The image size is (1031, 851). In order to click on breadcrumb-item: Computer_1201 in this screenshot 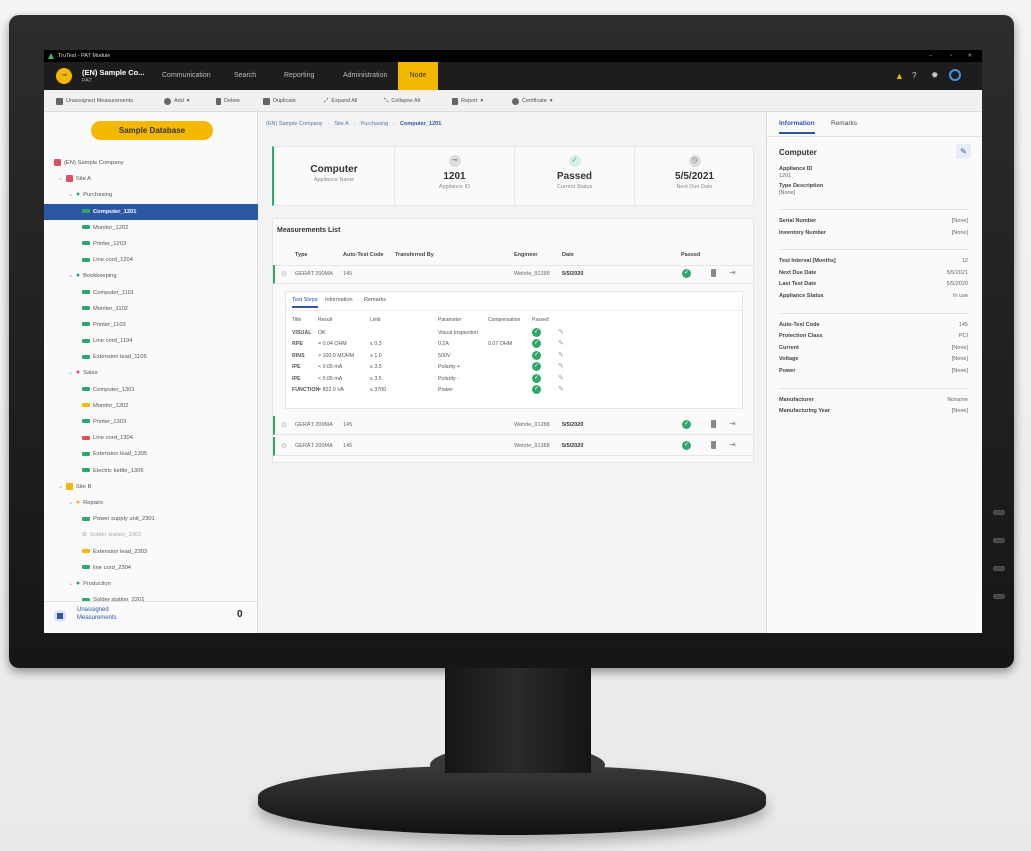, I will do `click(420, 124)`.